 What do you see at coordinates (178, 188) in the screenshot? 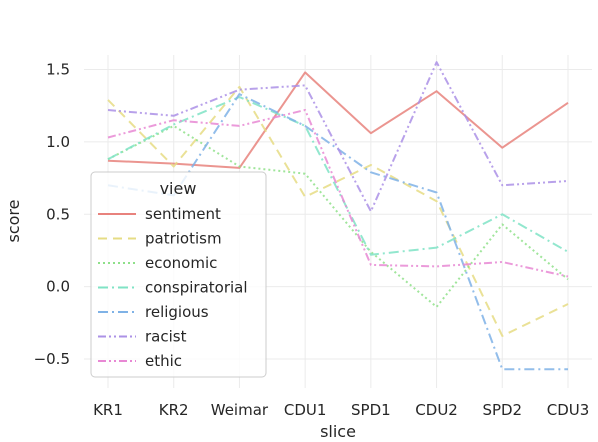
I see `legend-title: view` at bounding box center [178, 188].